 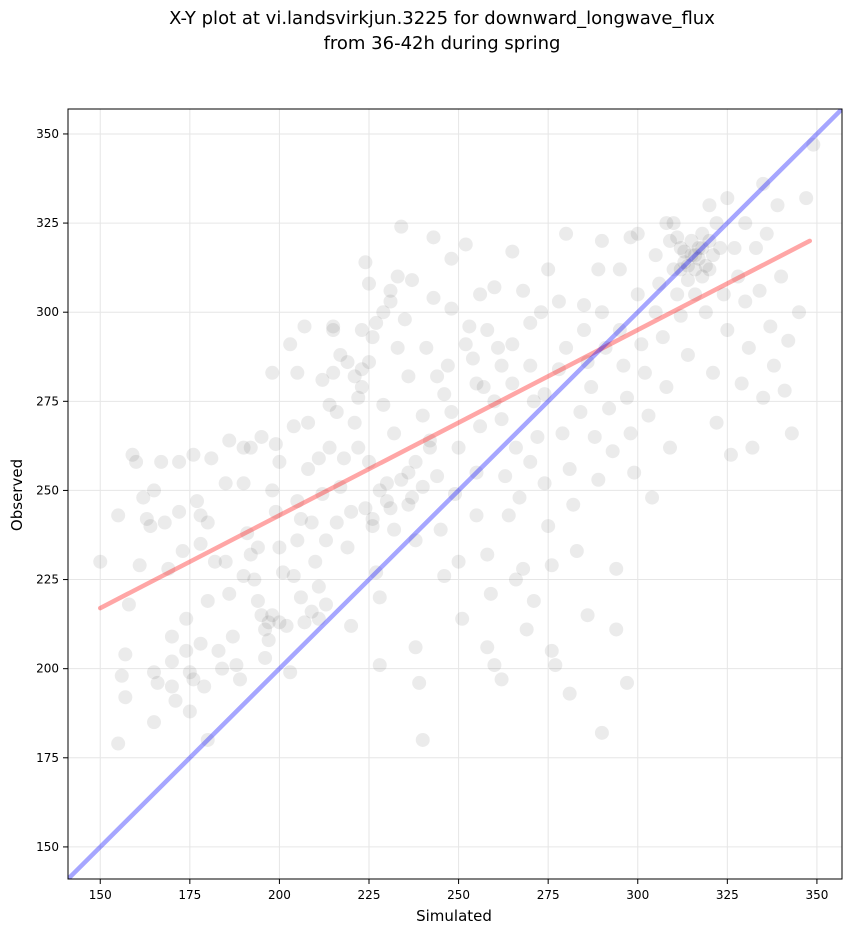 What do you see at coordinates (47, 758) in the screenshot?
I see `y-tick-label: 175` at bounding box center [47, 758].